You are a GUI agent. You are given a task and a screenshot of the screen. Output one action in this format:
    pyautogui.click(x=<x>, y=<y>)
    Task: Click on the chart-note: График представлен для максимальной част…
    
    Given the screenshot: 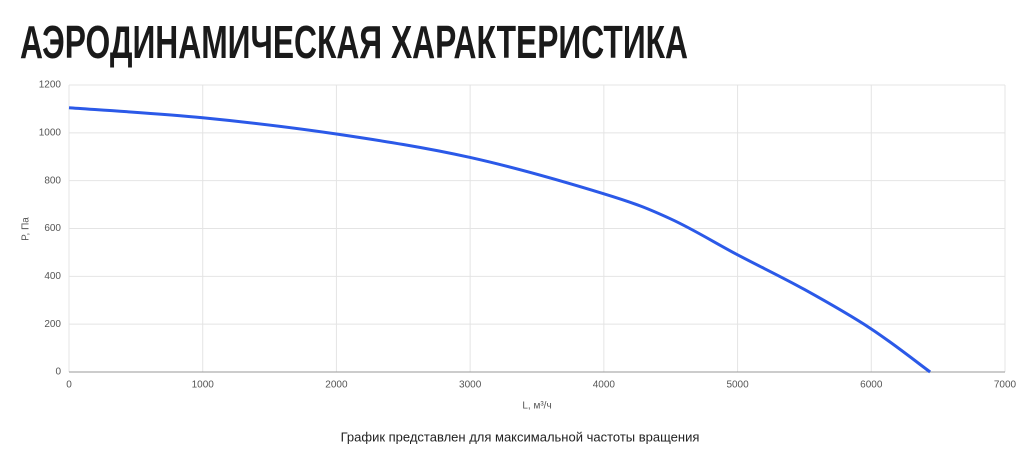 What is the action you would take?
    pyautogui.click(x=520, y=436)
    